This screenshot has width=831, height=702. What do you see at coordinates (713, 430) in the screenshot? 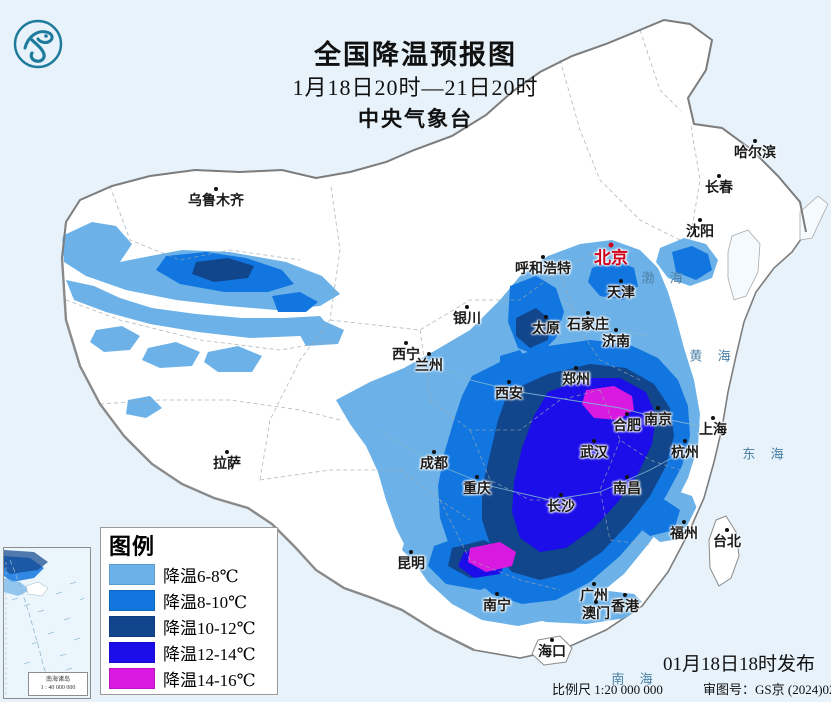
I see `city-label-17: 上海` at bounding box center [713, 430].